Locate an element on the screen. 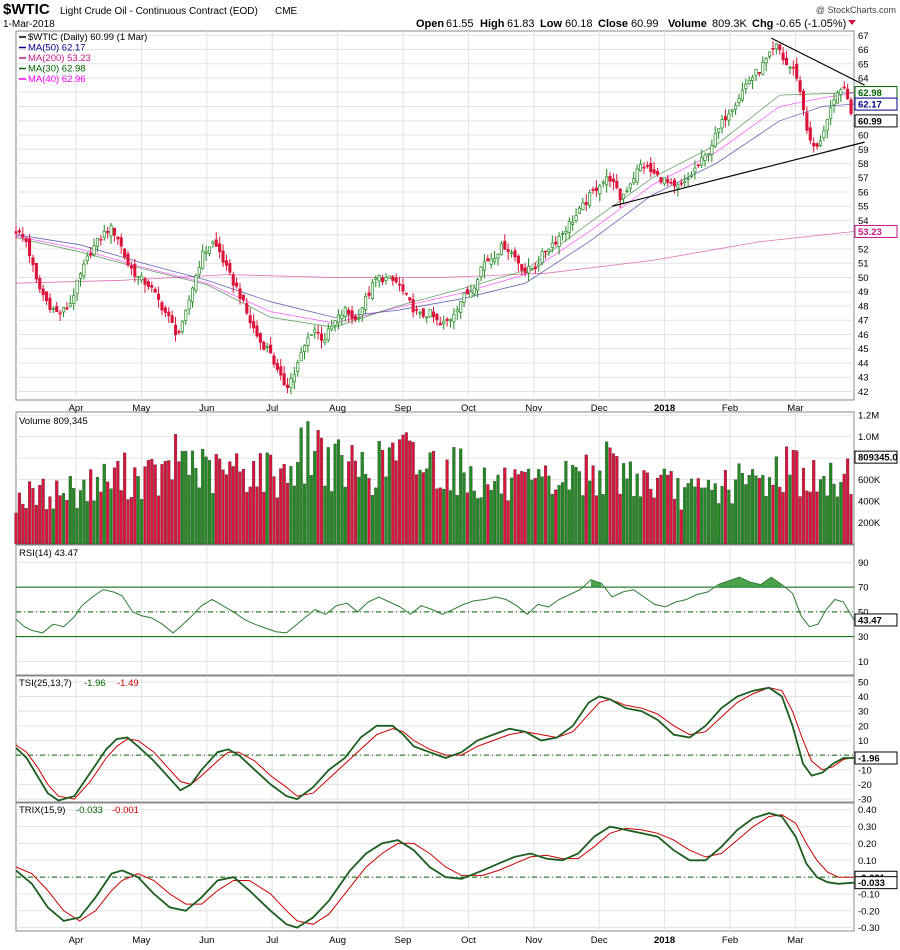  y-tick-label: 0.30 is located at coordinates (867, 827).